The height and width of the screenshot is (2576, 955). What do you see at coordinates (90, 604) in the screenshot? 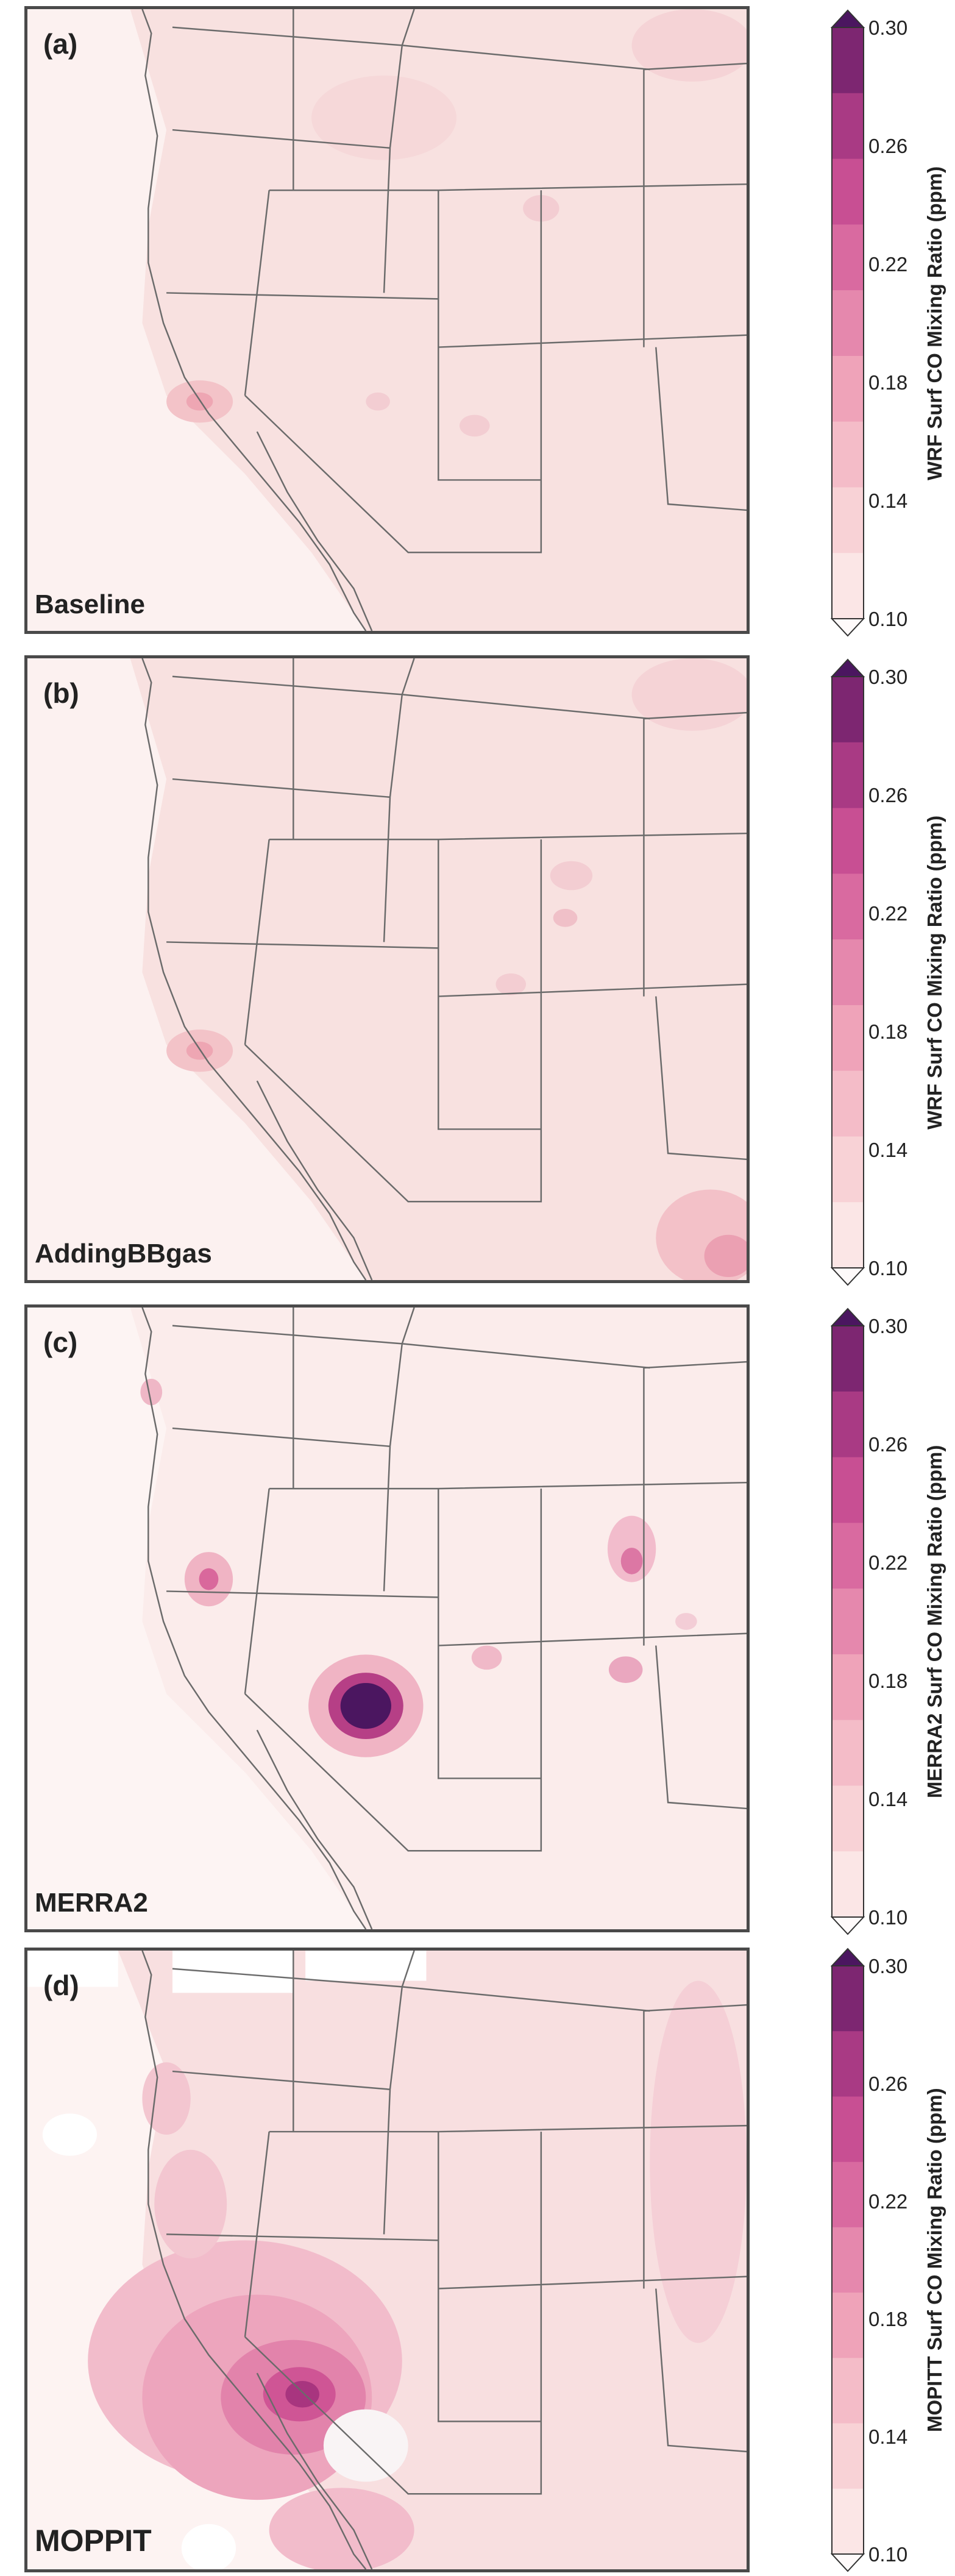
I see `panel-dataset-name: Baseline` at bounding box center [90, 604].